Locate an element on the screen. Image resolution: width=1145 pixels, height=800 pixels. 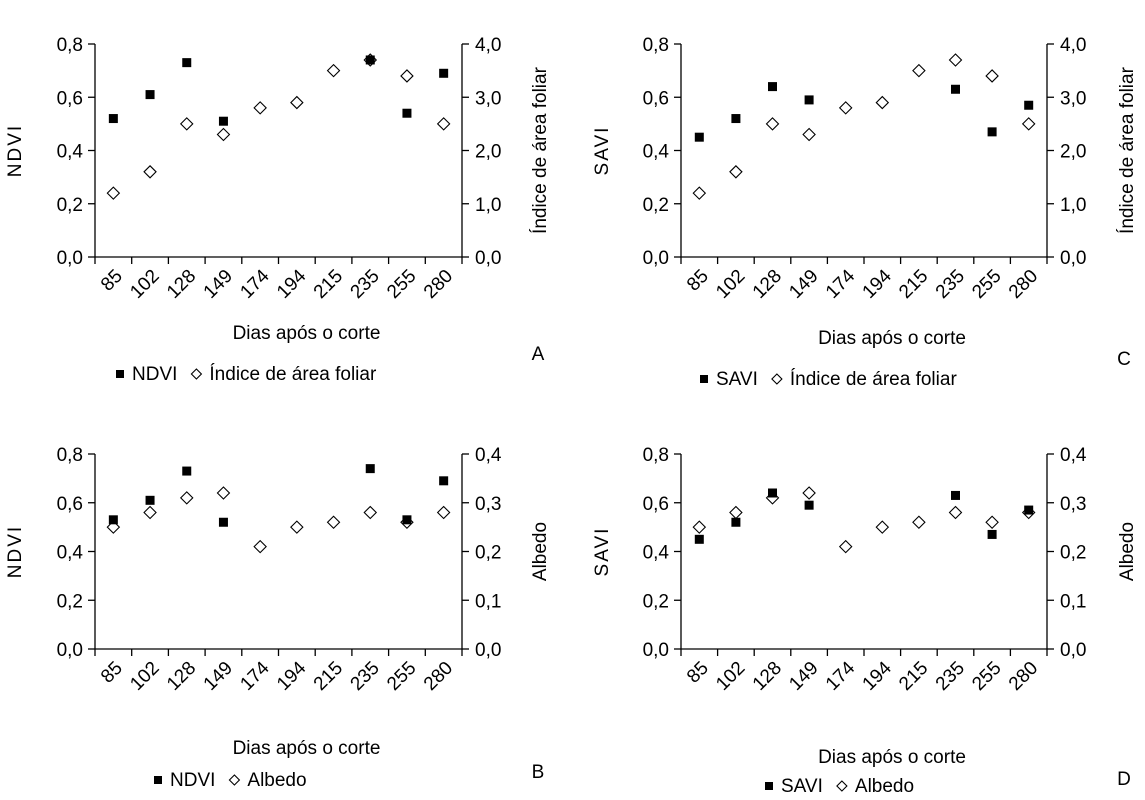
y-tick-label: 0,0 is located at coordinates (70, 650).